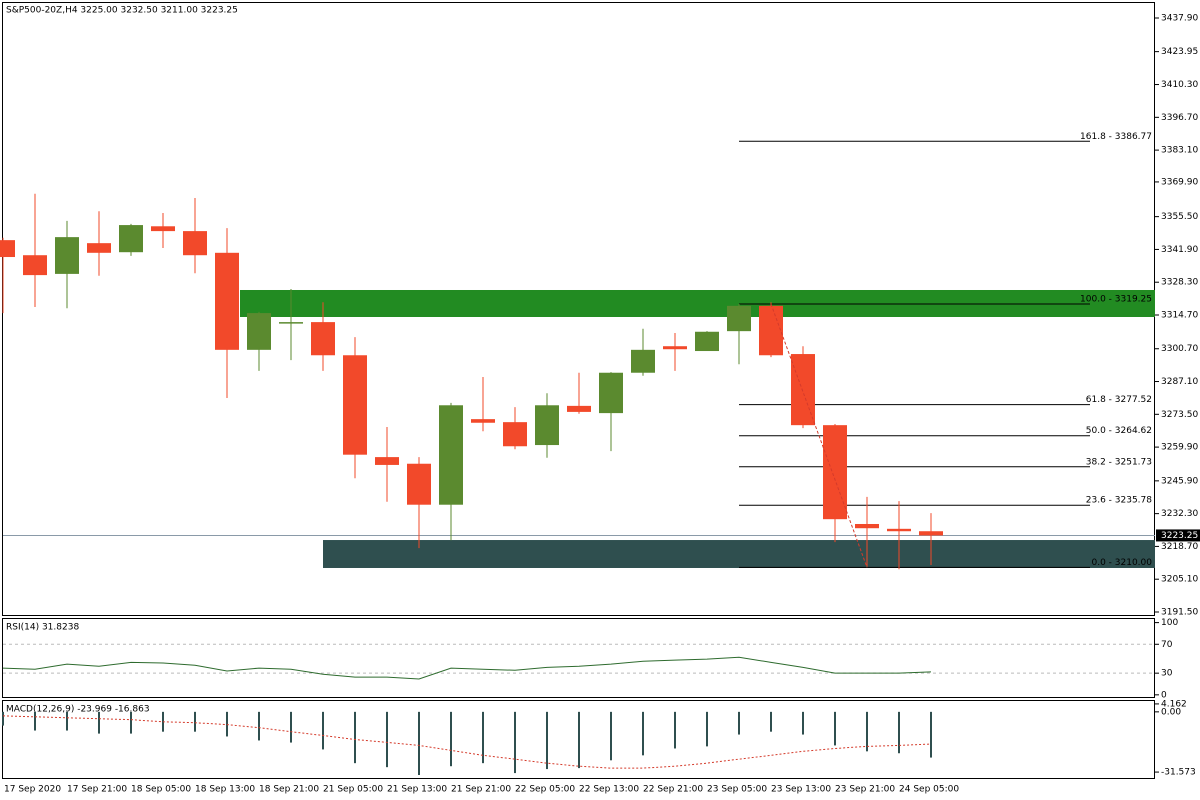 The image size is (1200, 800). I want to click on last-price-box, so click(1178, 535).